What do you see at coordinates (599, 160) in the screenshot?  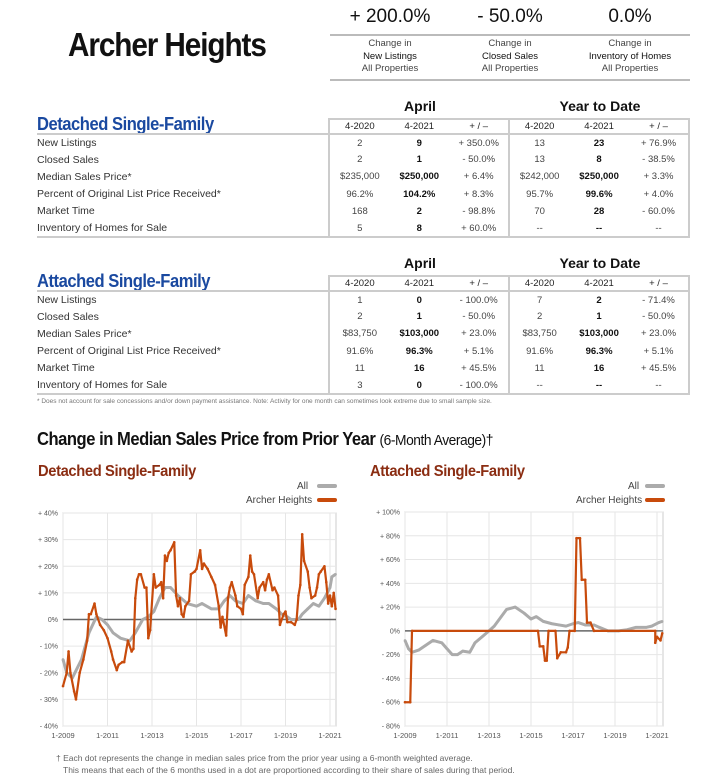 I see `cell-value: 8` at bounding box center [599, 160].